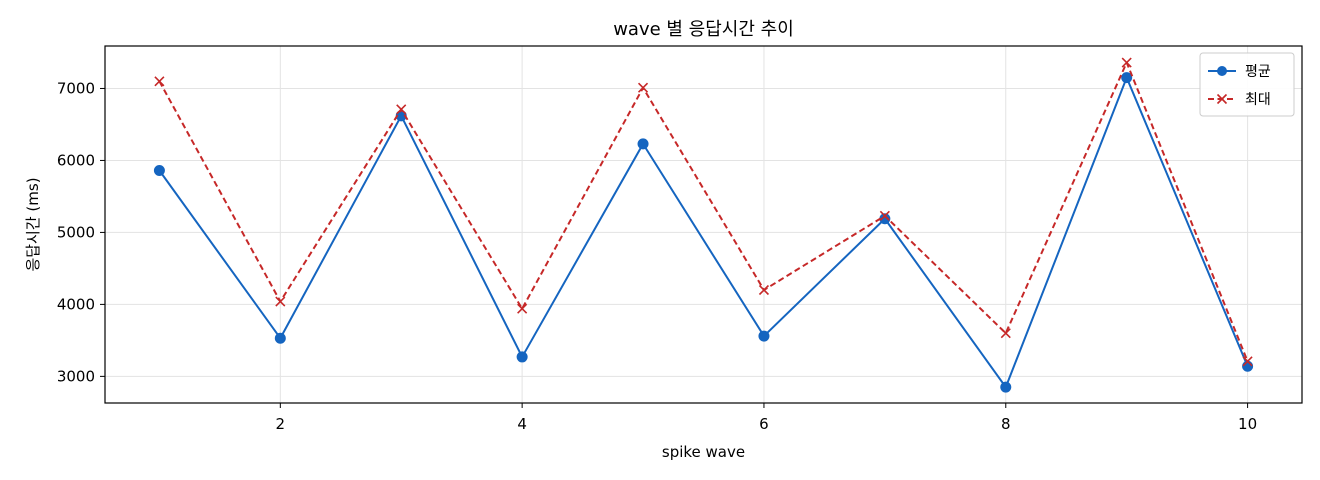  Describe the element at coordinates (703, 452) in the screenshot. I see `x-axis-title: spike wave` at that location.